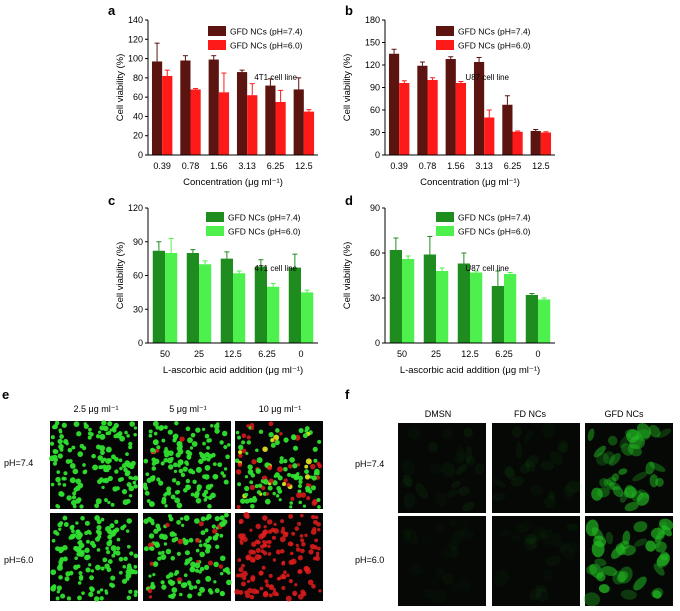  Describe the element at coordinates (233, 370) in the screenshot. I see `x-axis-label-c: L-ascorbic acid addition (μg ml⁻¹)` at that location.